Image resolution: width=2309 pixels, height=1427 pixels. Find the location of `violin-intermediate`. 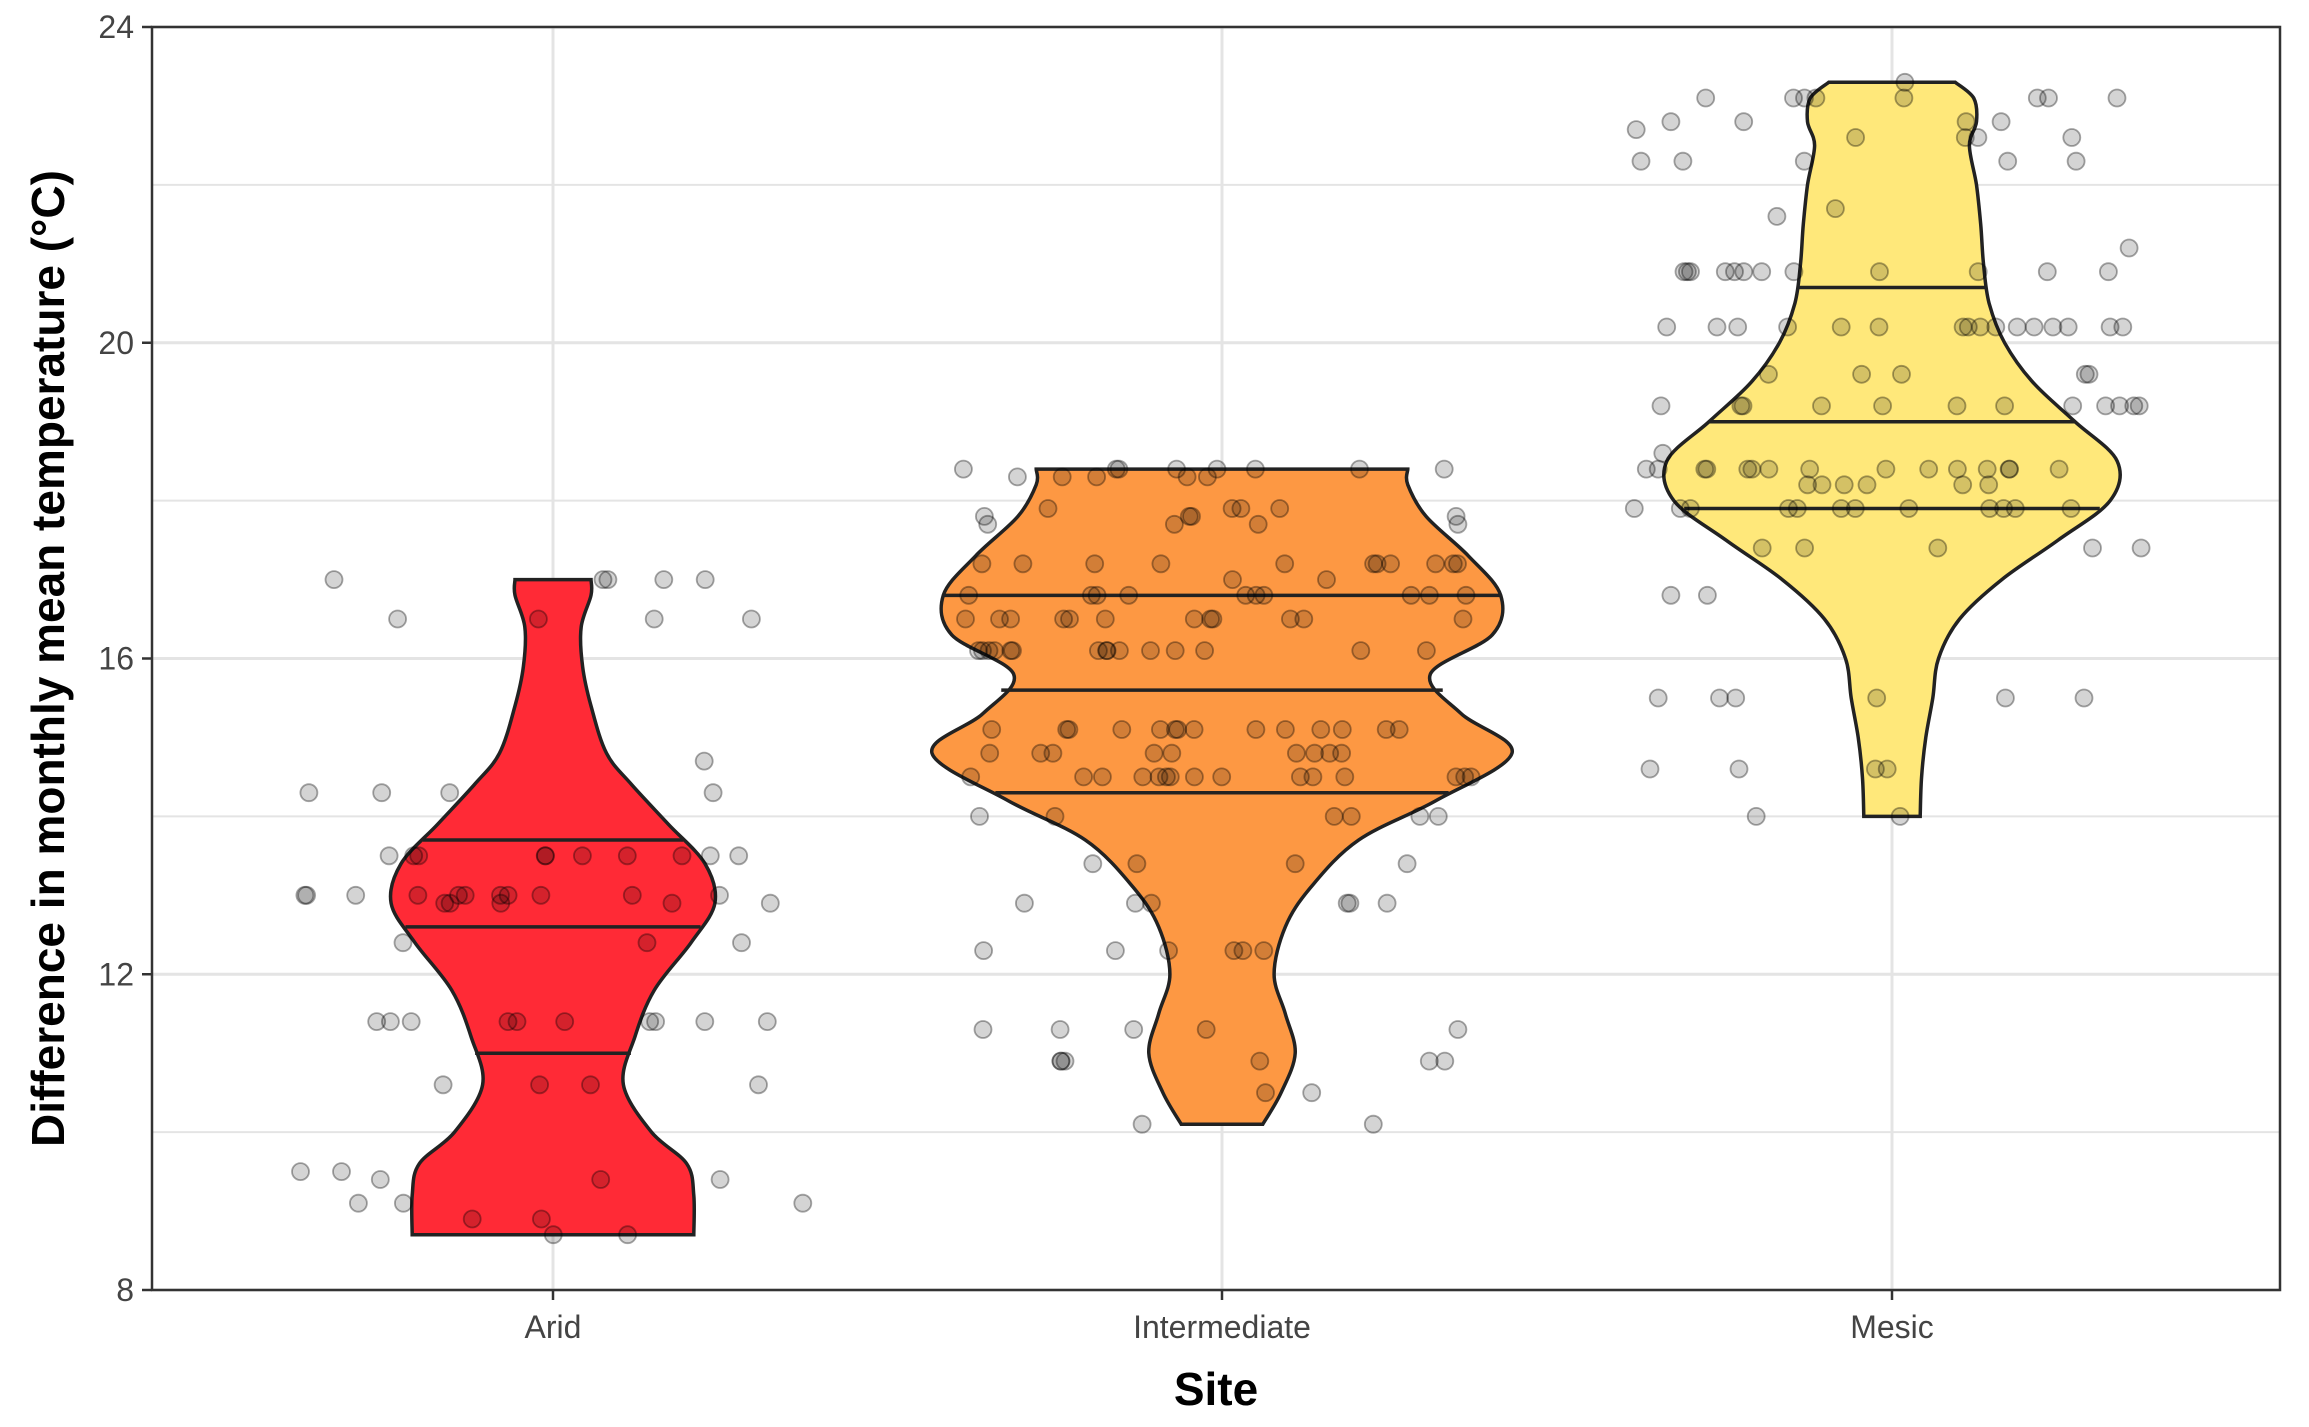

violin-intermediate is located at coordinates (1222, 796).